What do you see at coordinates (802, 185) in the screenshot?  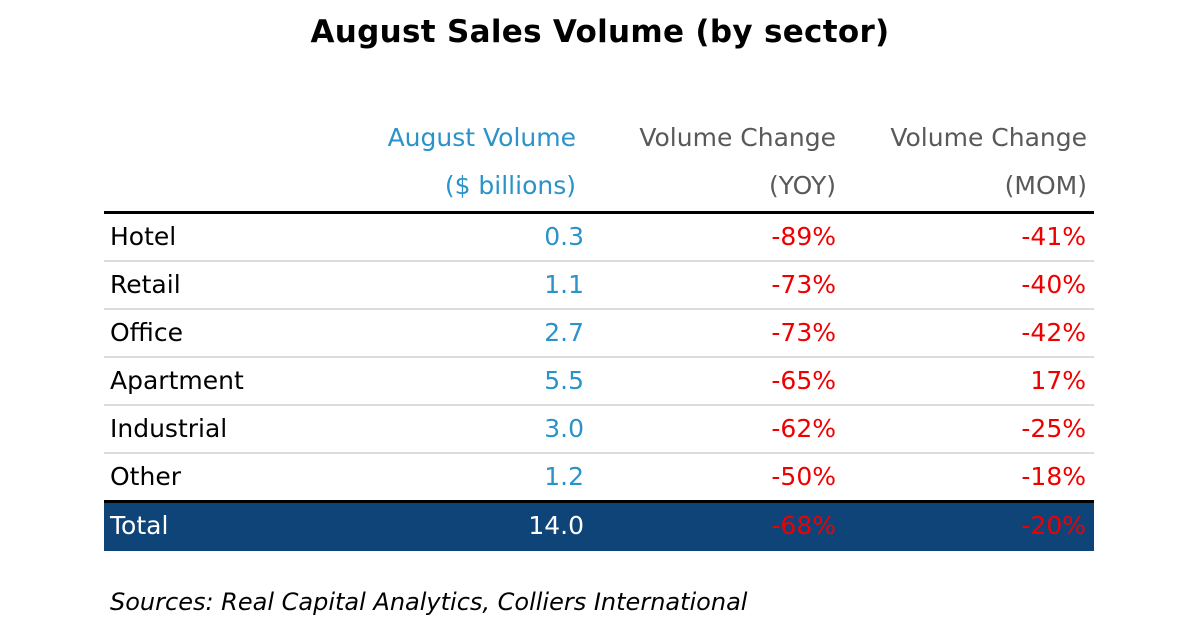 I see `header-yoy-line2: (YOY)` at bounding box center [802, 185].